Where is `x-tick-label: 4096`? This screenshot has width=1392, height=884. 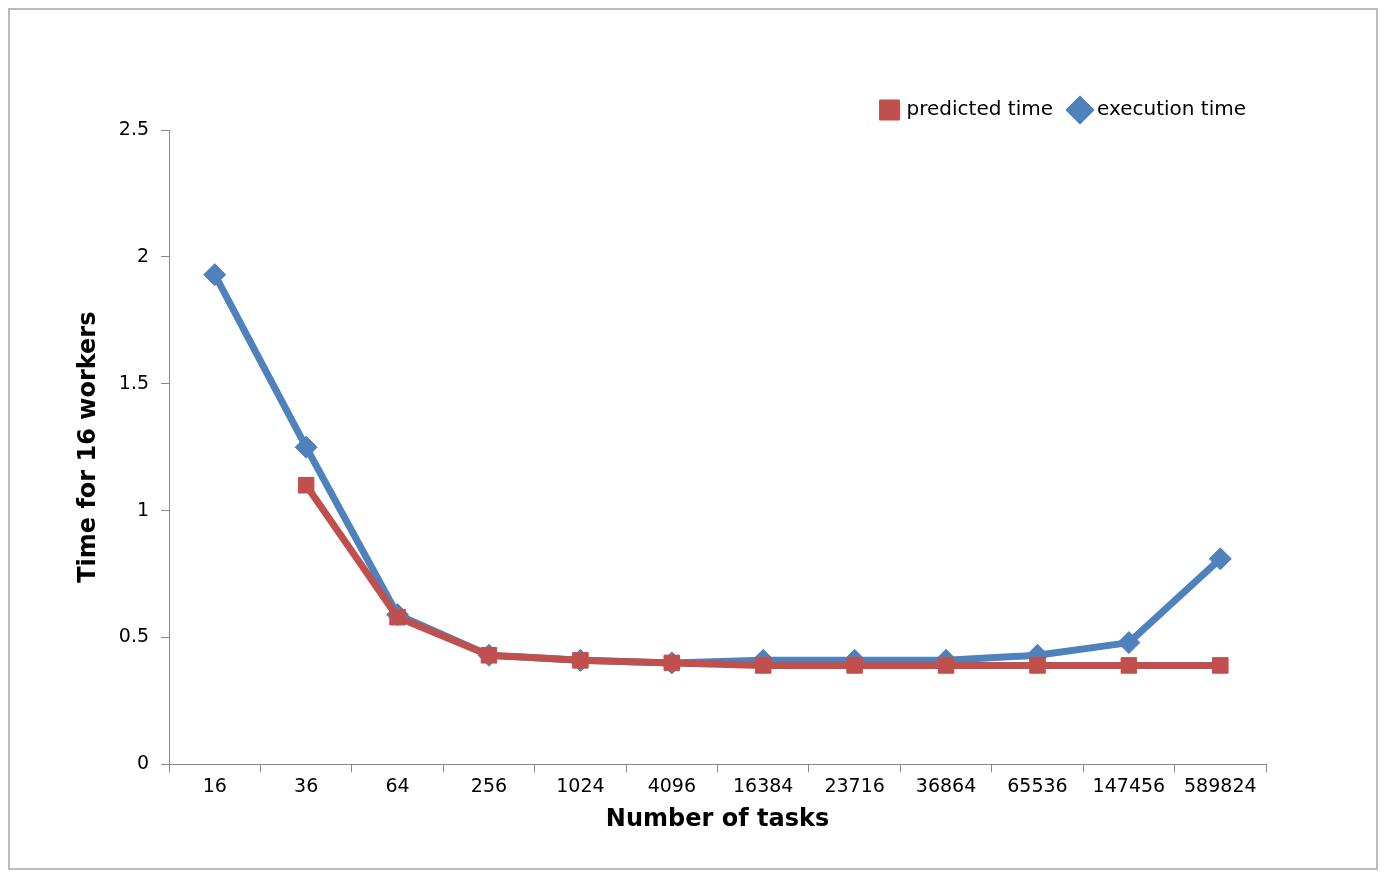 x-tick-label: 4096 is located at coordinates (671, 784).